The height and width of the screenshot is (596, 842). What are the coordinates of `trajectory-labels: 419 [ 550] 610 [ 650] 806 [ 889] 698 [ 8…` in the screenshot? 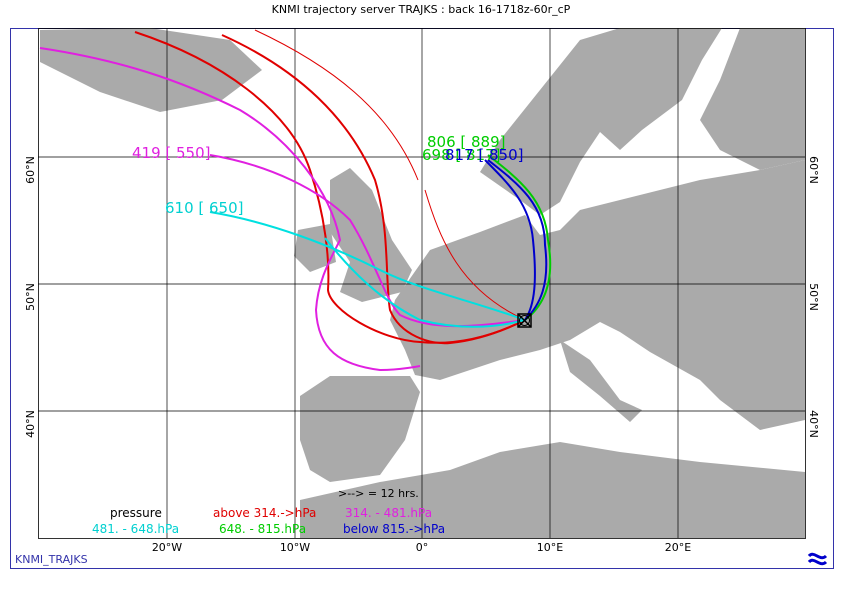 It's located at (328, 175).